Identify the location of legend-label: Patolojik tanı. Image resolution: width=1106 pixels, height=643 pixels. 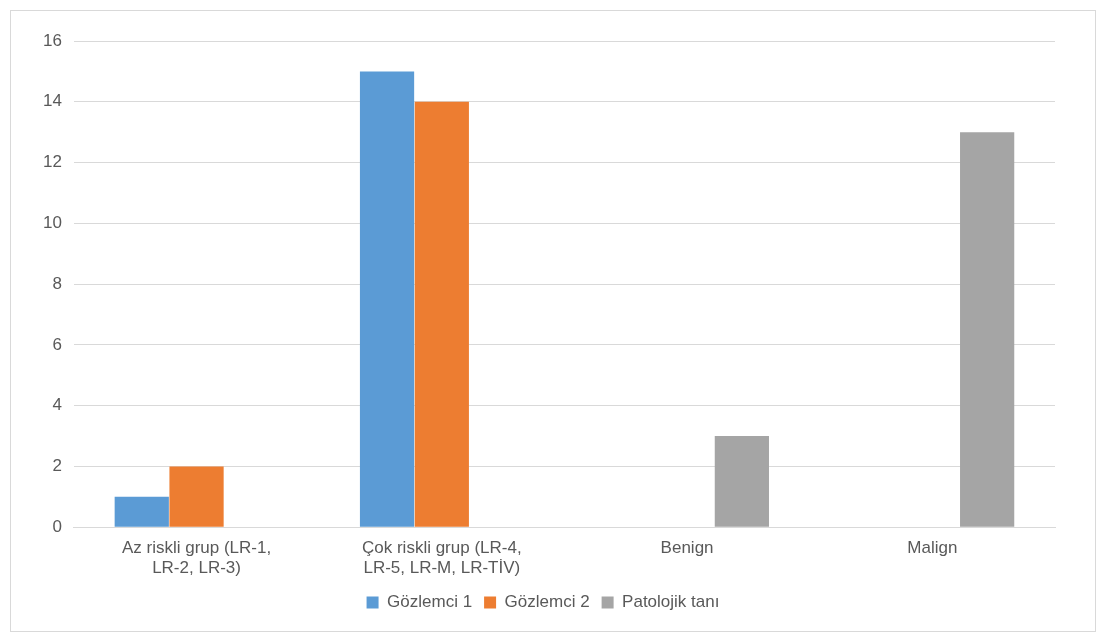
(671, 602).